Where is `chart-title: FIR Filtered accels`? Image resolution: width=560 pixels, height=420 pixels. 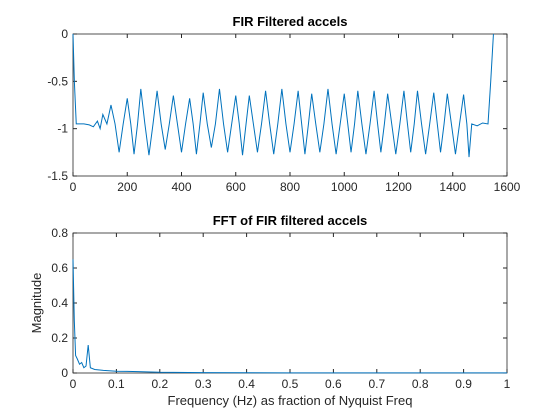
chart-title: FIR Filtered accels is located at coordinates (290, 21).